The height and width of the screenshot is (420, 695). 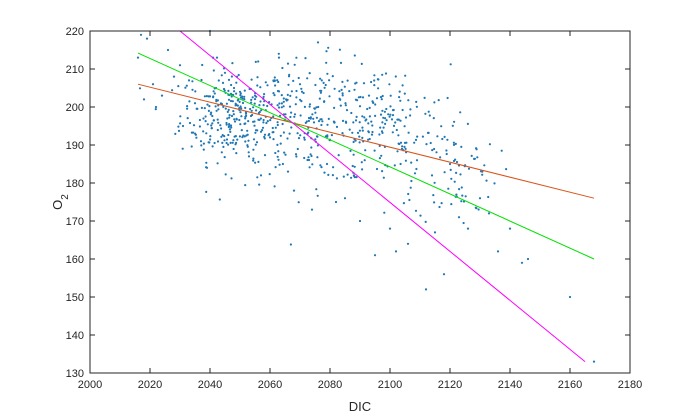 What do you see at coordinates (65, 197) in the screenshot?
I see `y-axis-label-subscript: 2` at bounding box center [65, 197].